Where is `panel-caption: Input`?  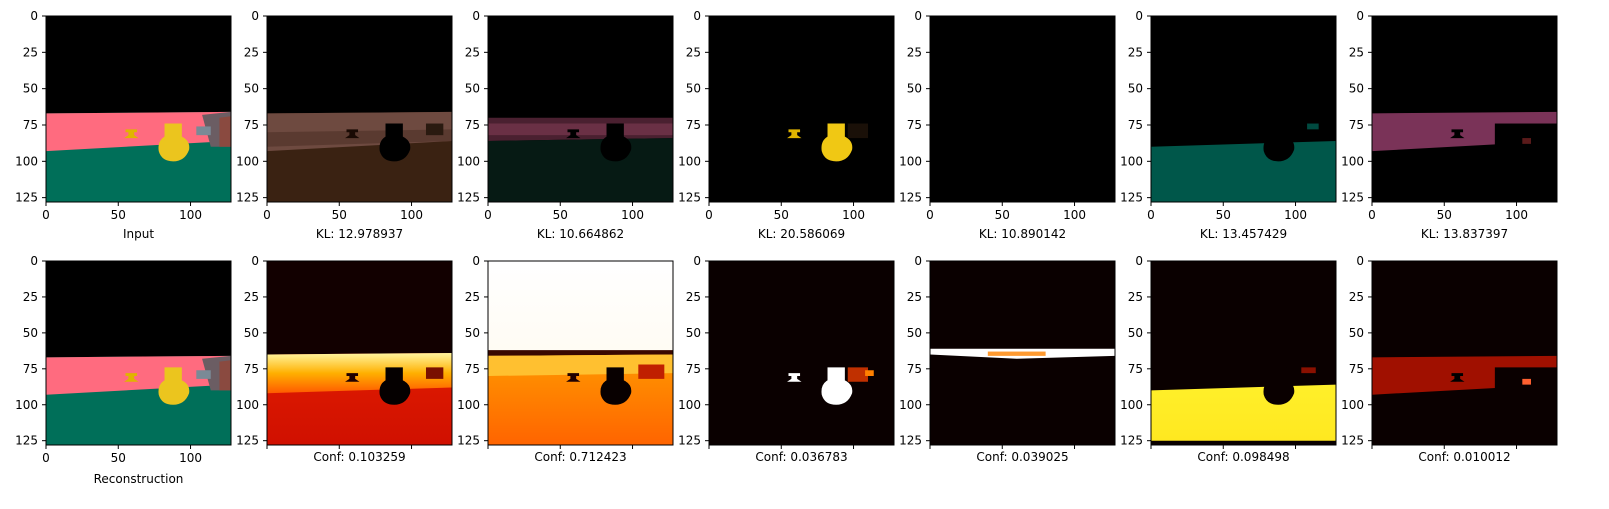
panel-caption: Input is located at coordinates (138, 234).